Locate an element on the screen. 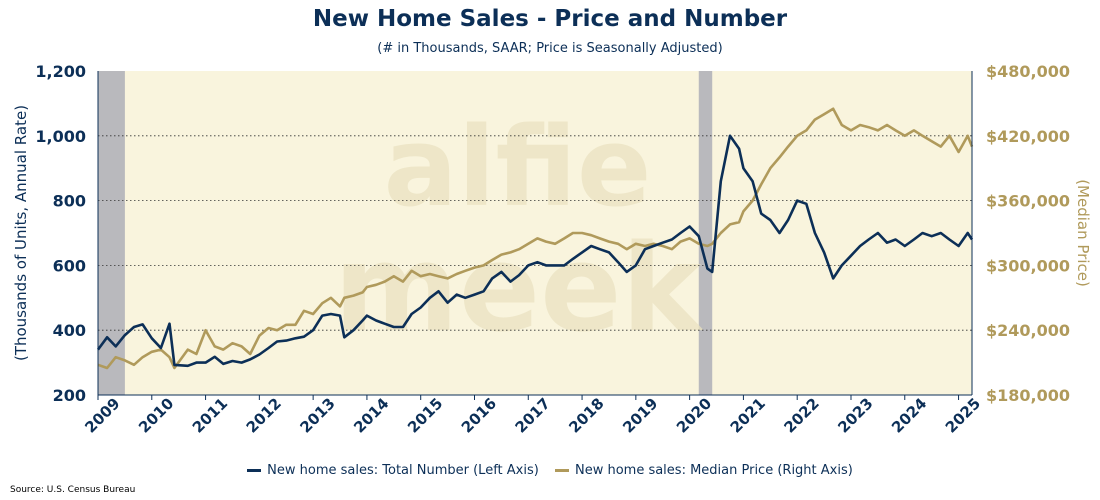 This screenshot has width=1100, height=500. x-tick-label-4: 2013 is located at coordinates (317, 415).